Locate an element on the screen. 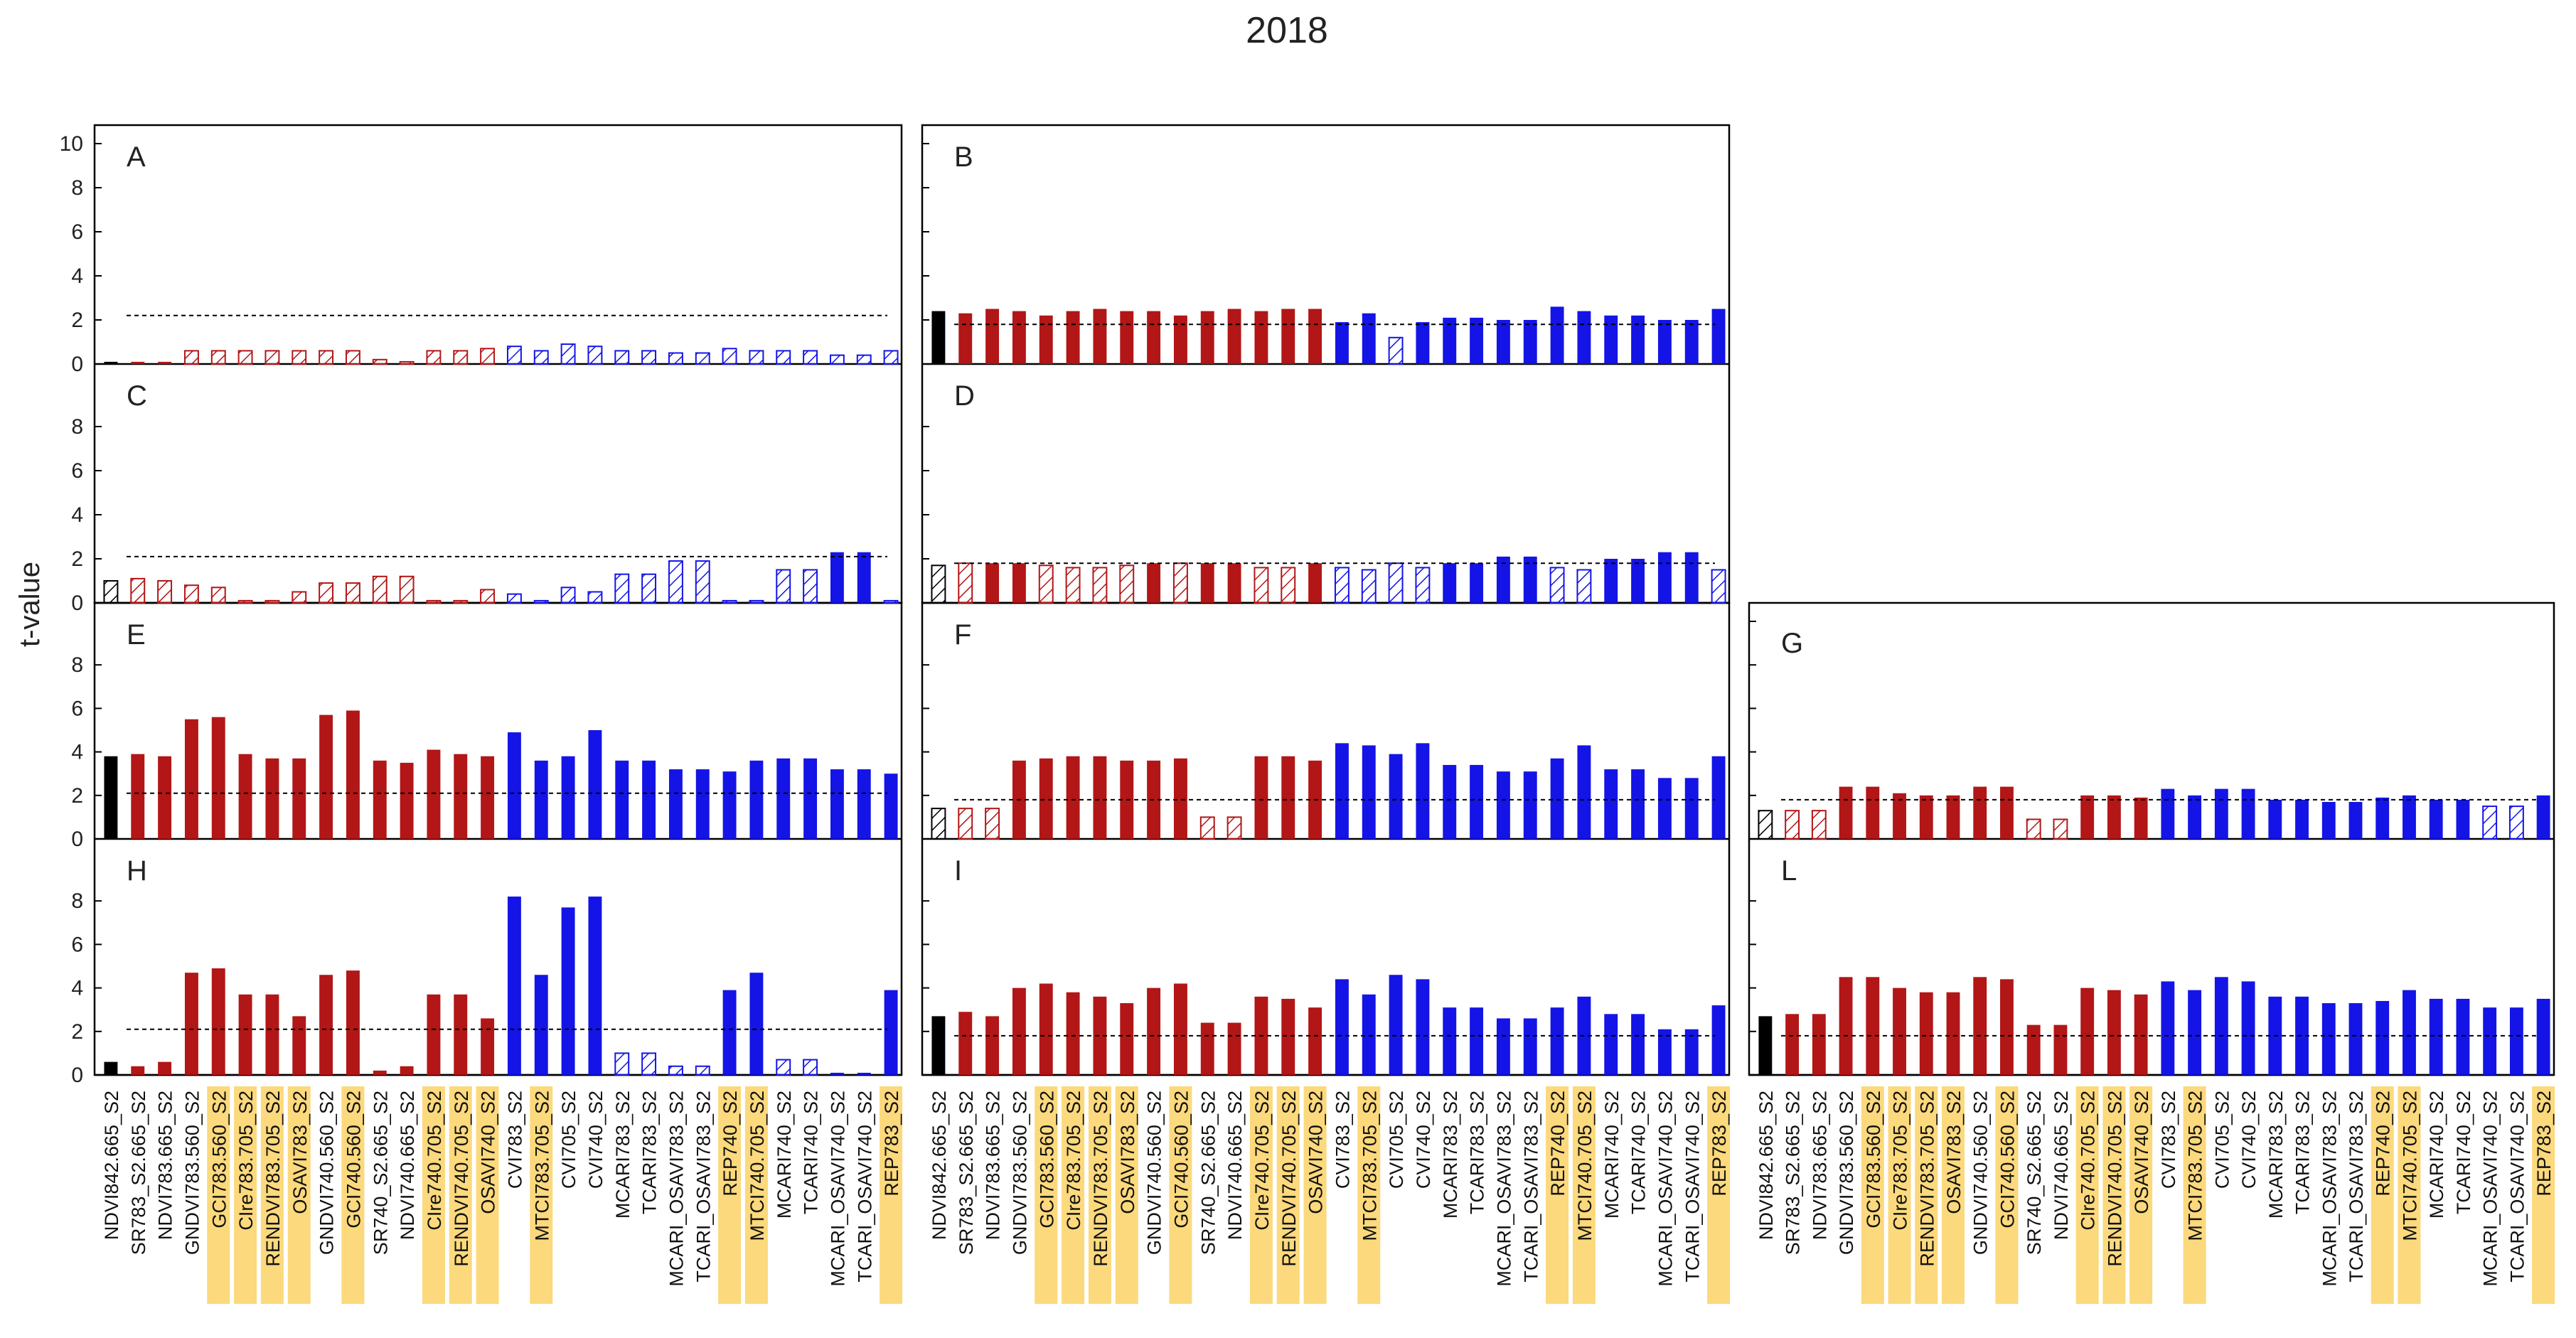 The image size is (2576, 1338). bar-TCARI740_S2 is located at coordinates (2463, 819).